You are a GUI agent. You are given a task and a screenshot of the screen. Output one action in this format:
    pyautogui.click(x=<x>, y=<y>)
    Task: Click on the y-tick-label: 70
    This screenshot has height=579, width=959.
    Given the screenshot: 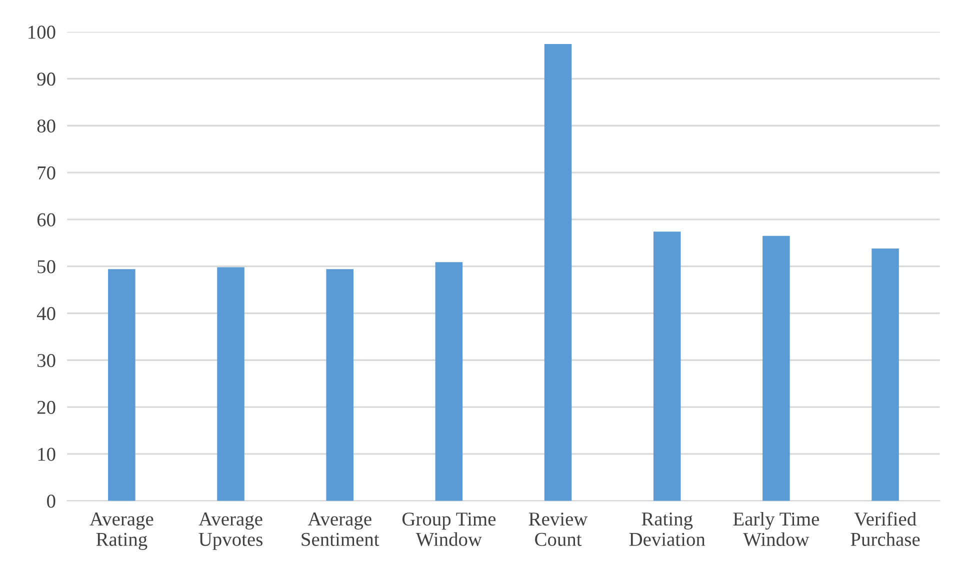 What is the action you would take?
    pyautogui.click(x=47, y=173)
    